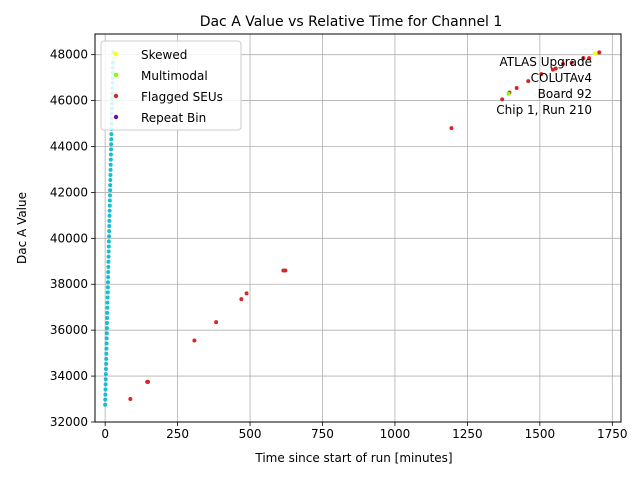 The height and width of the screenshot is (480, 640). I want to click on x-tick-label: 250, so click(177, 434).